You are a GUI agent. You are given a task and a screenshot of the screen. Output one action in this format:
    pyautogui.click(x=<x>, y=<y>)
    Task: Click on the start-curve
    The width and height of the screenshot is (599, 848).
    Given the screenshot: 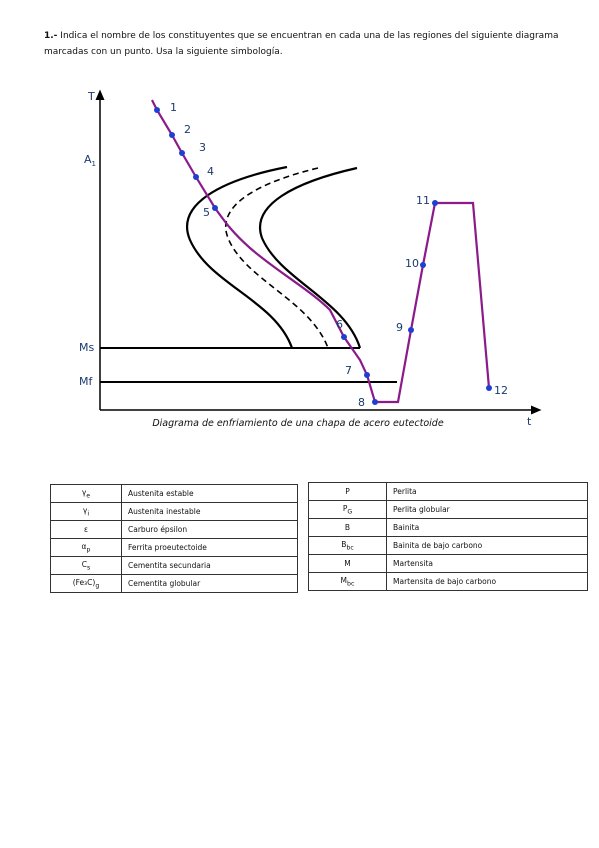 What is the action you would take?
    pyautogui.click(x=240, y=257)
    